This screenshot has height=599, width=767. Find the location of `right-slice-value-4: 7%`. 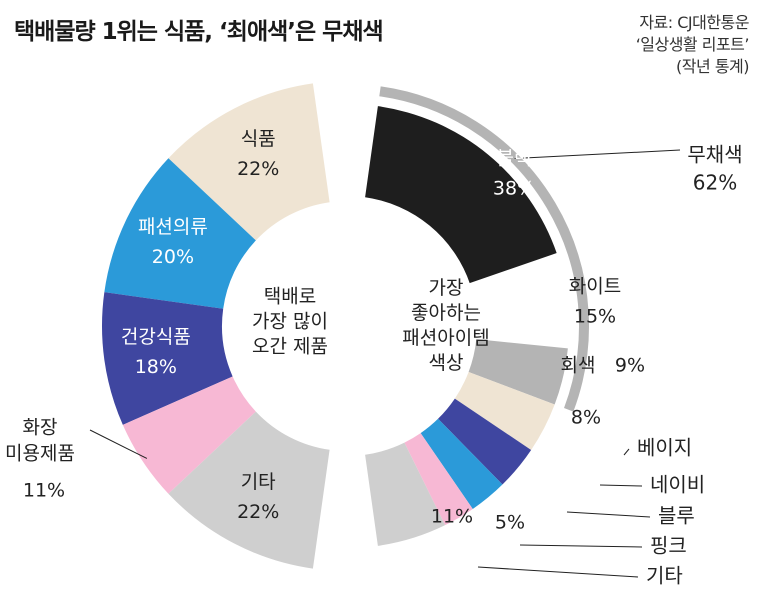

right-slice-value-4: 7% is located at coordinates (562, 458).